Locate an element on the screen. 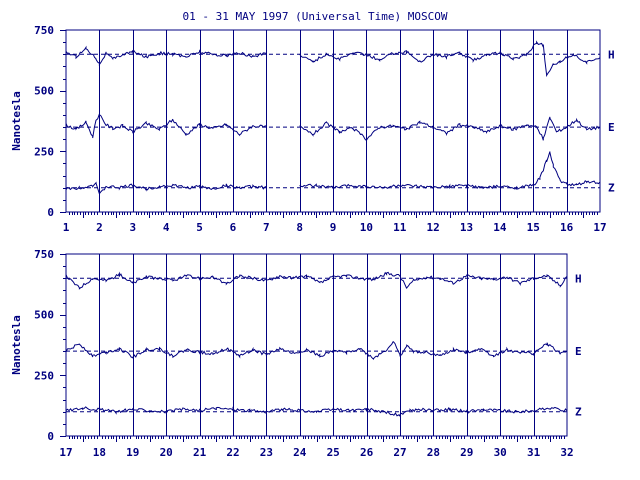 The height and width of the screenshot is (480, 640). x-tick-label: 26 is located at coordinates (367, 452).